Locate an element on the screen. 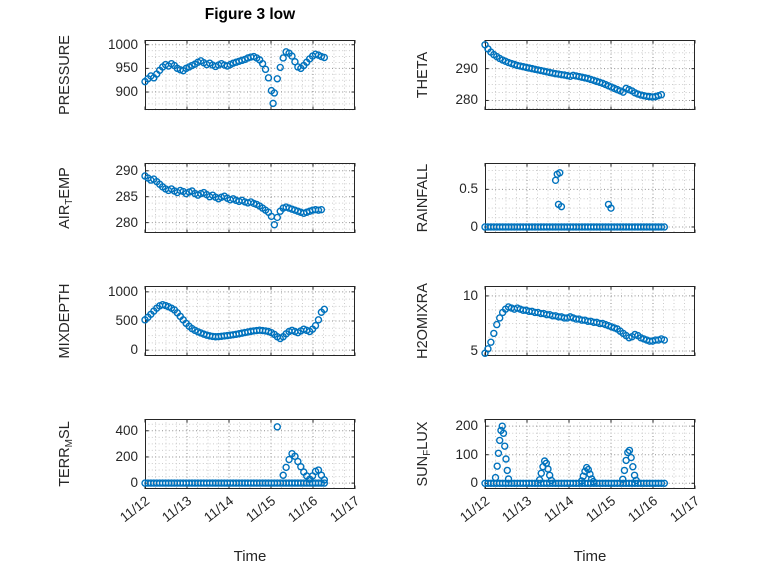  y-axis-label-part: T is located at coordinates (69, 201).